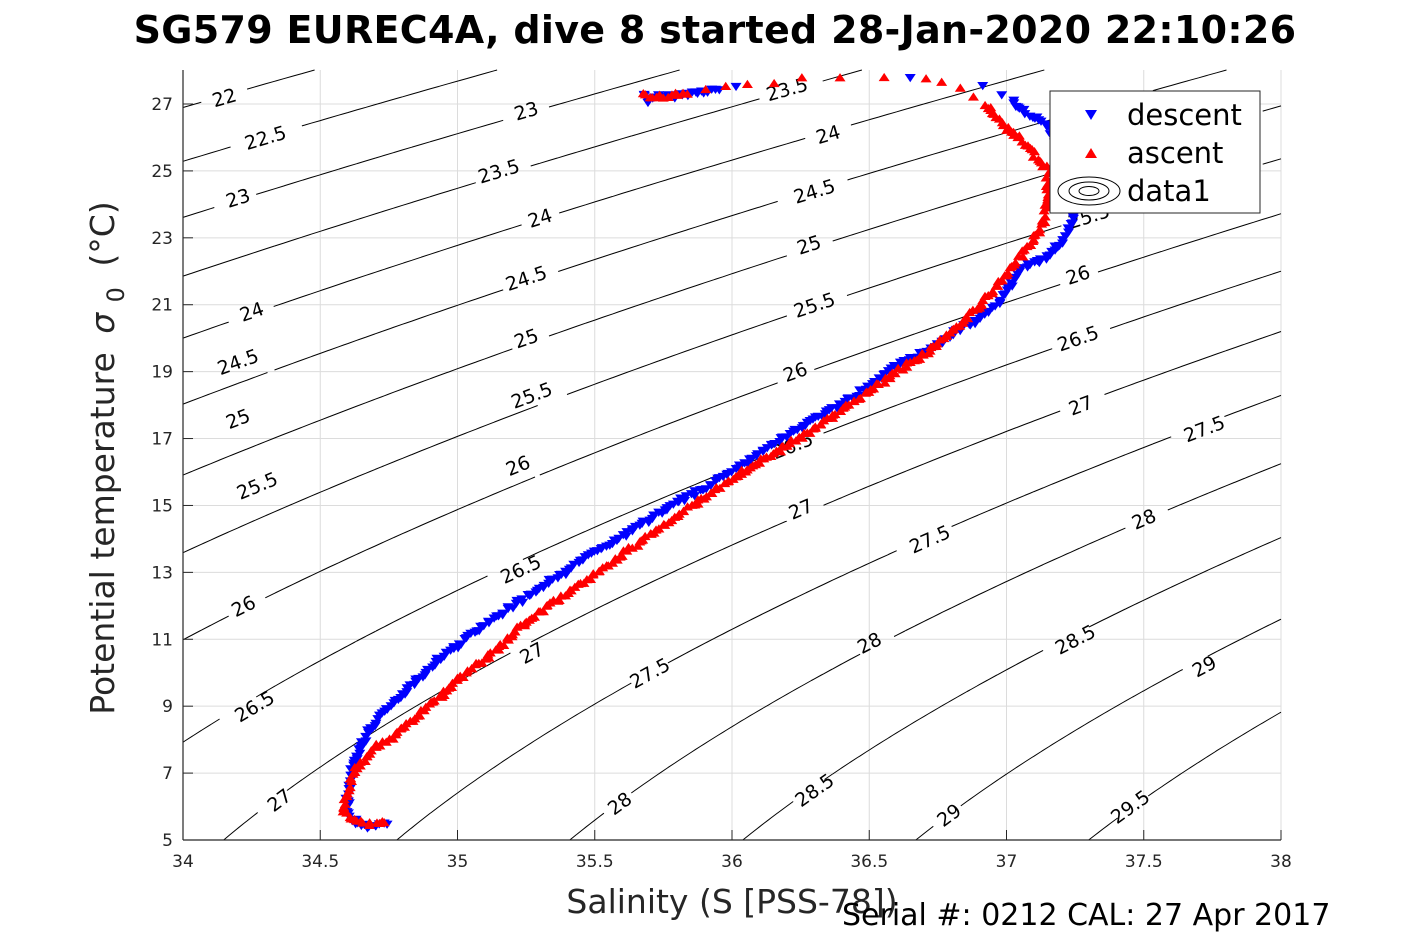  Describe the element at coordinates (320, 862) in the screenshot. I see `x-tick-label: 34.5` at that location.